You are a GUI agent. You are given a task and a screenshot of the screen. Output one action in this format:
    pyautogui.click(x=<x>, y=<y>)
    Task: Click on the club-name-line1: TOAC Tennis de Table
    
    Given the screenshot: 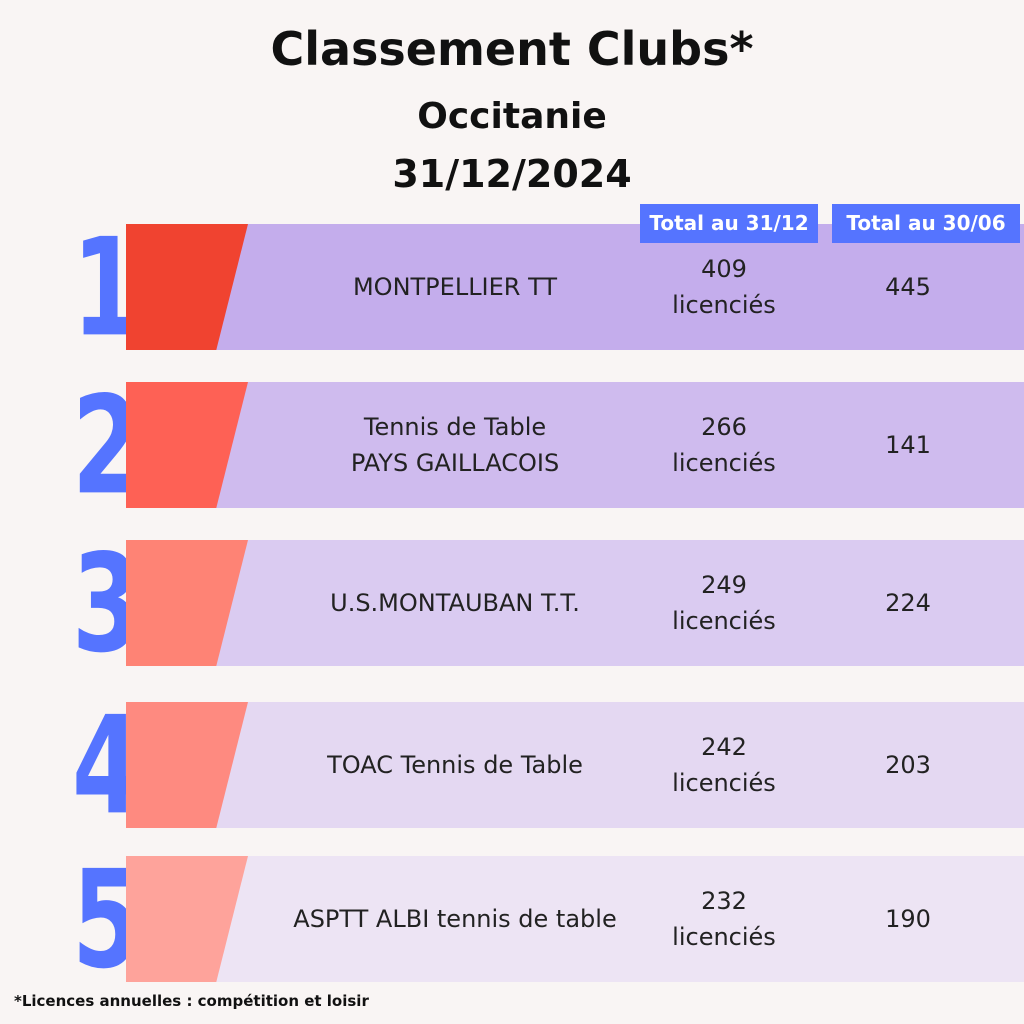 What is the action you would take?
    pyautogui.click(x=455, y=765)
    